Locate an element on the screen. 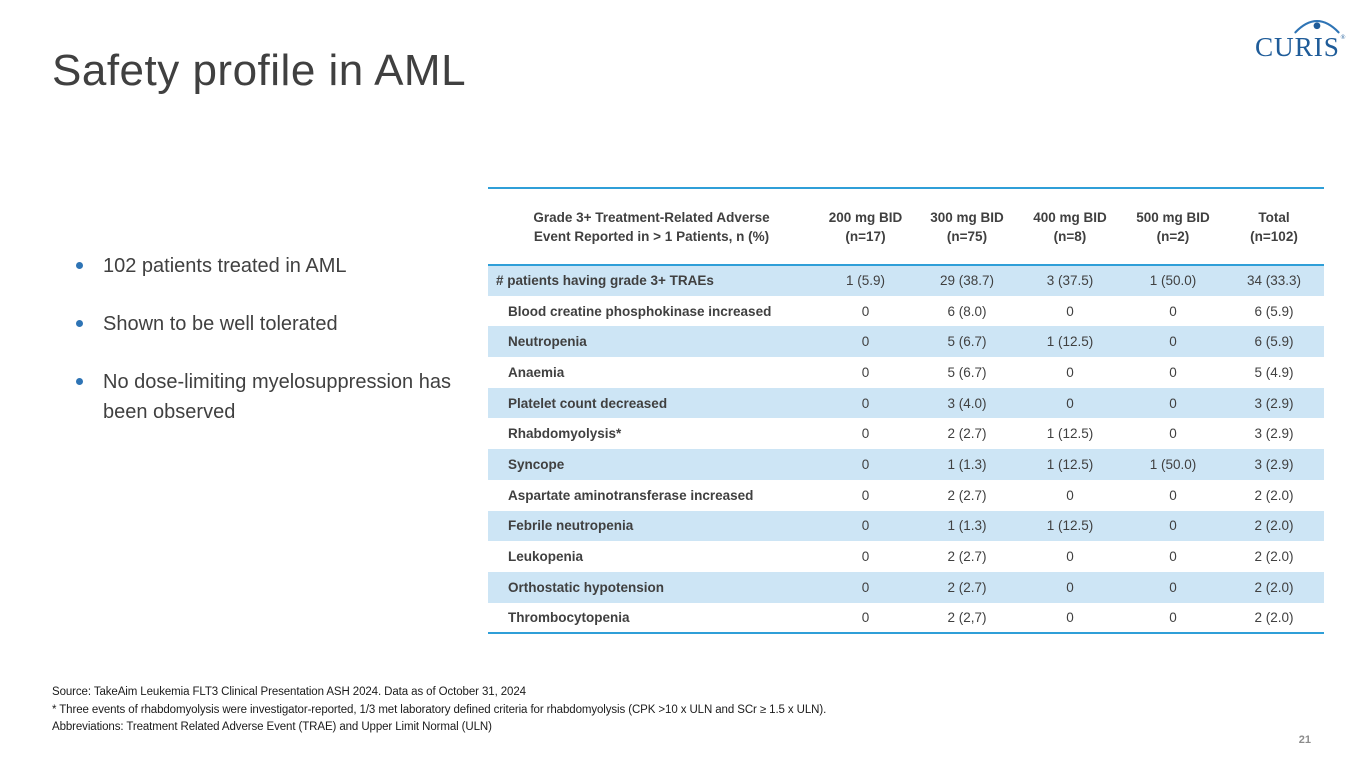 This screenshot has height=768, width=1365. cell-value: 34 (33.3) is located at coordinates (1274, 280).